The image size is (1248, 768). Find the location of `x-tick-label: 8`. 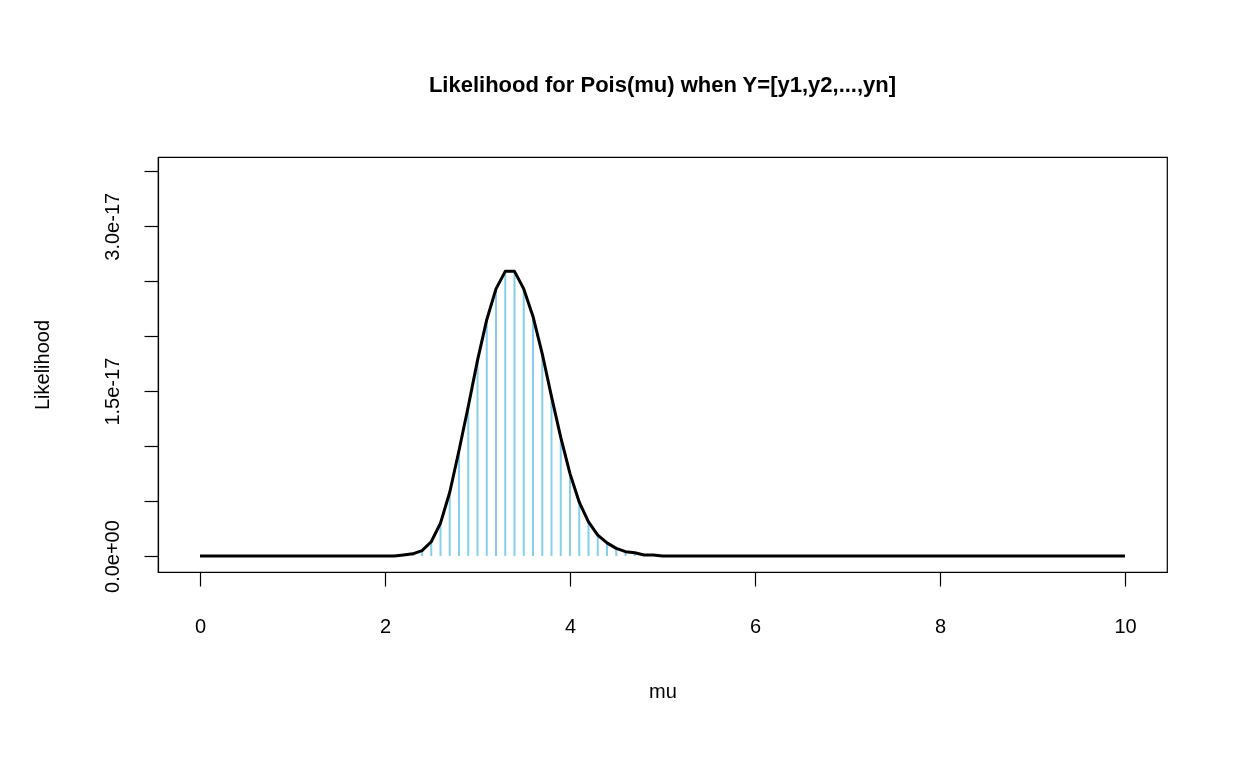

x-tick-label: 8 is located at coordinates (940, 625).